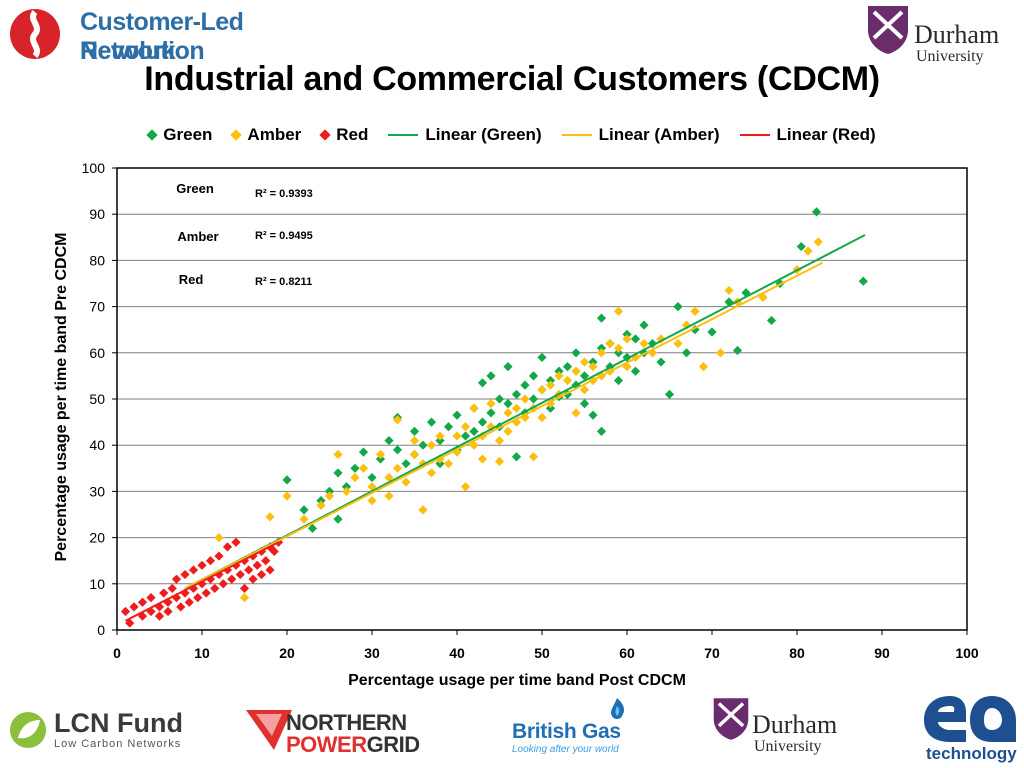  What do you see at coordinates (659, 134) in the screenshot?
I see `legend-label: Linear (Amber)` at bounding box center [659, 134].